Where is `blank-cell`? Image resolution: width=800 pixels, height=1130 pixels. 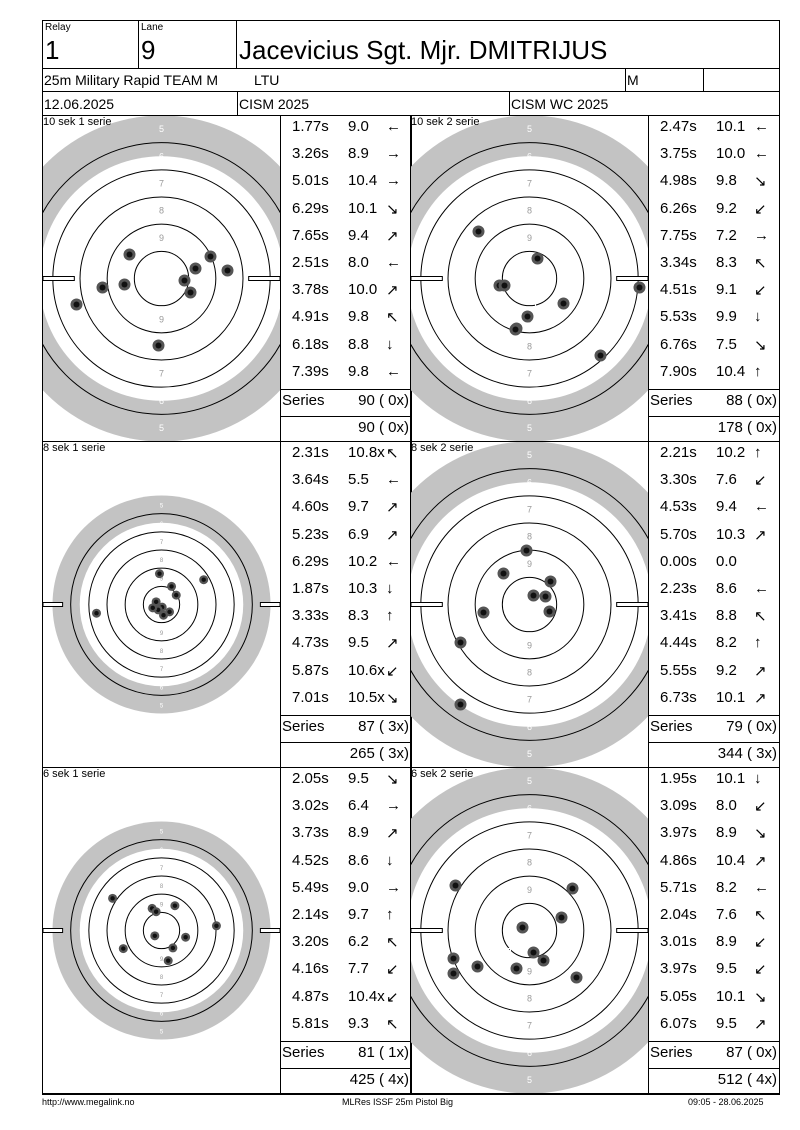 blank-cell is located at coordinates (741, 80).